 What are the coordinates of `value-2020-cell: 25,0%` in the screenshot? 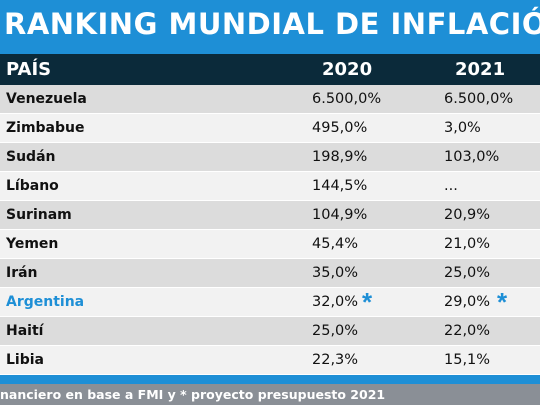 It's located at (335, 331).